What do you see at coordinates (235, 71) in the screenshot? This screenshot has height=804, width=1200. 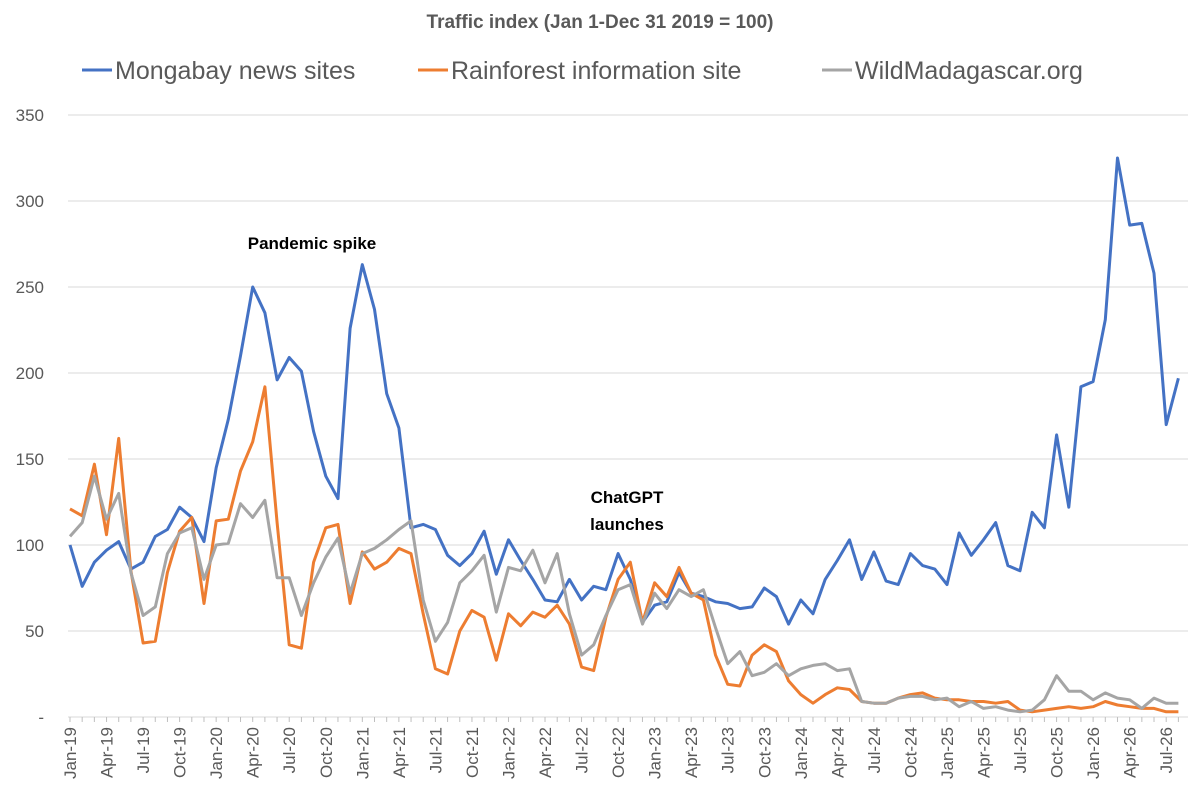 I see `legend-label: Mongabay news sites` at bounding box center [235, 71].